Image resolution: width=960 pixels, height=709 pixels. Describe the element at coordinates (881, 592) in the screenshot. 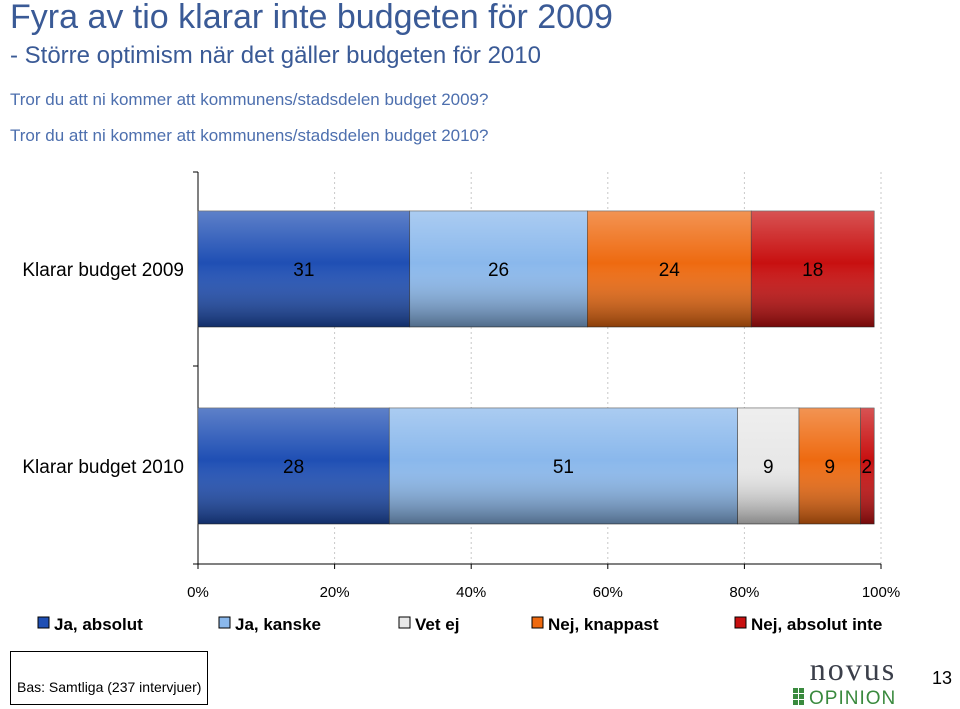

I see `x-tick-label: 100%` at that location.